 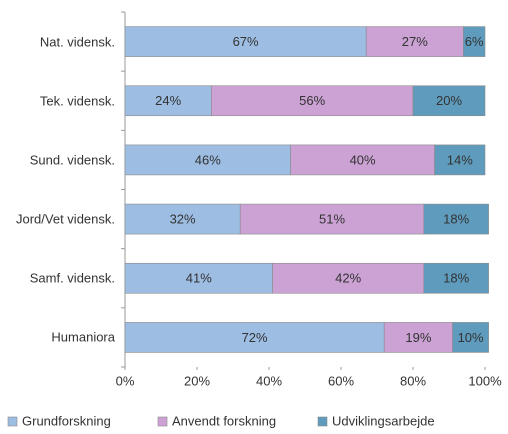 I want to click on legend-label: Udviklingsarbejde, so click(x=383, y=420).